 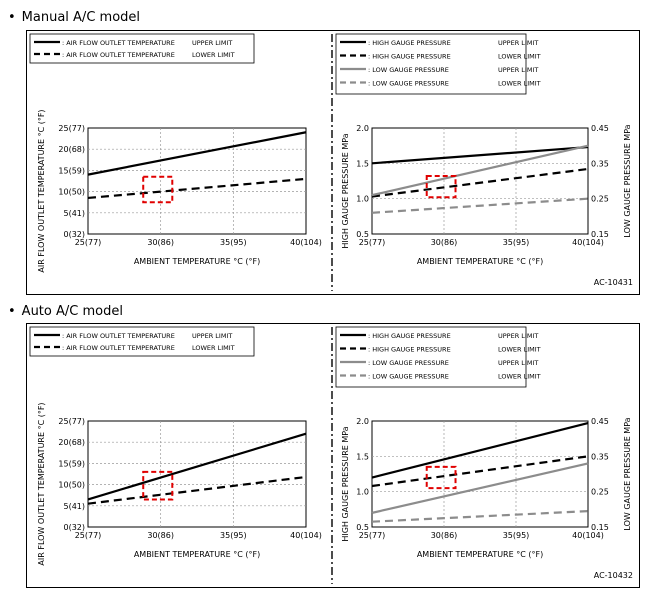 I want to click on sec1-press-y2tick-label-3: 0.45, so click(x=600, y=421).